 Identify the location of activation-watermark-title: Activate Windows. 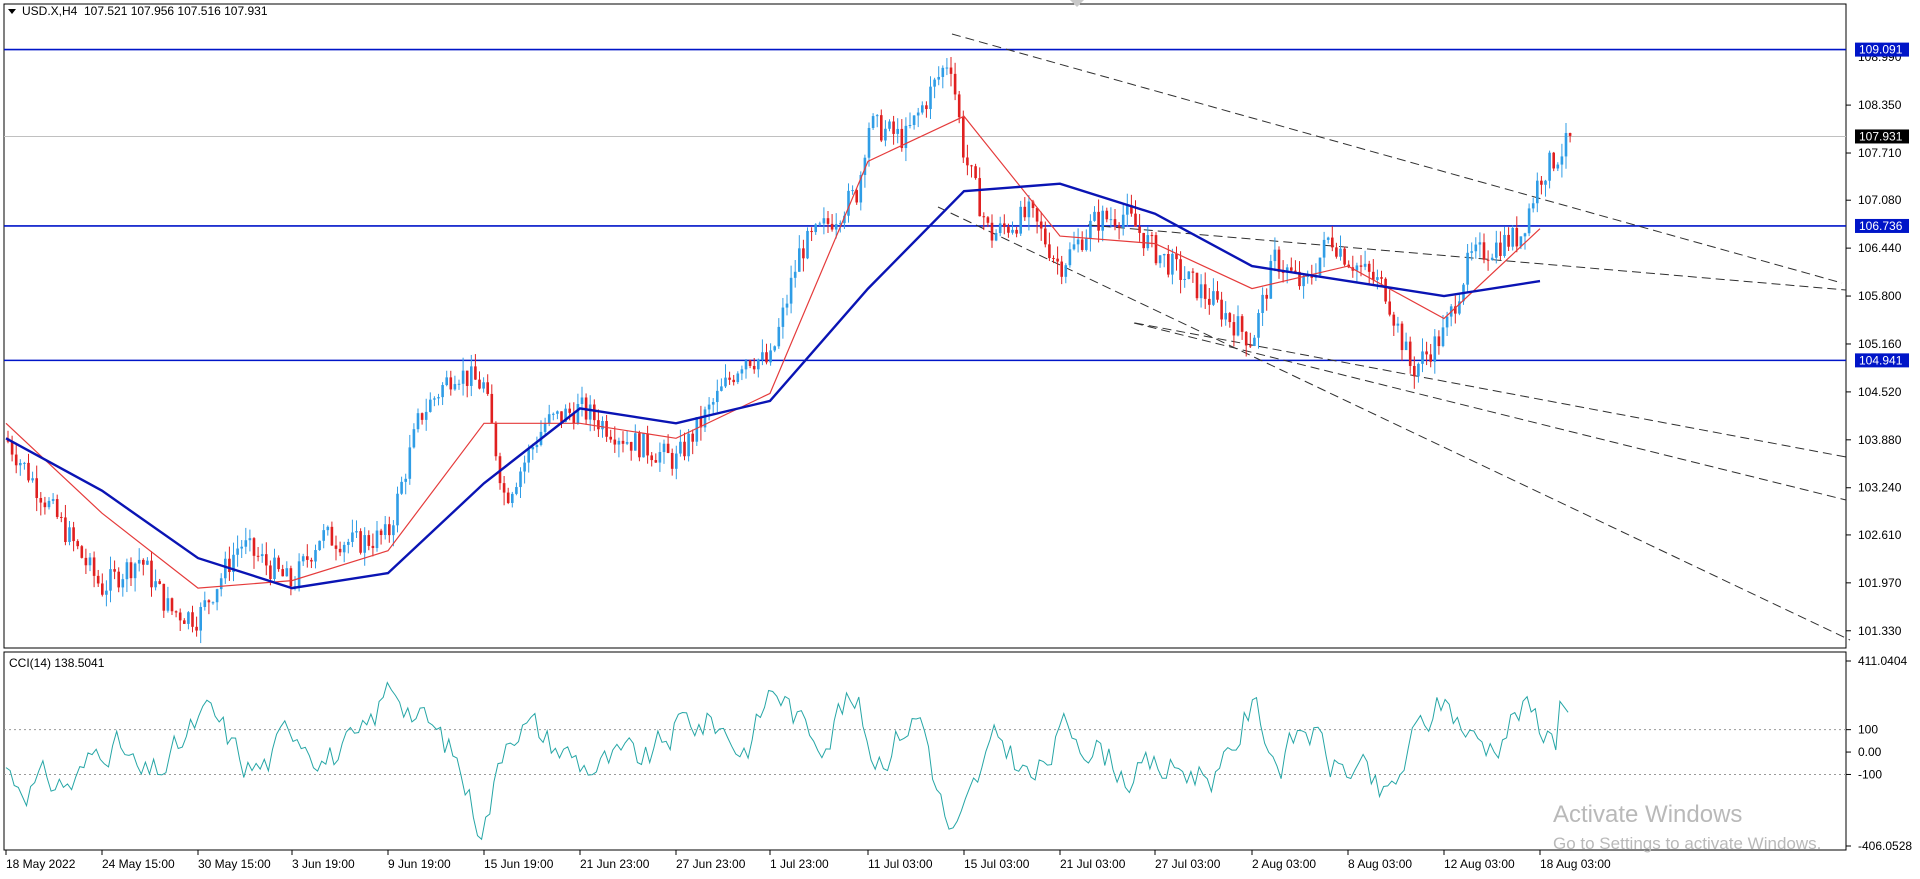
(1648, 814).